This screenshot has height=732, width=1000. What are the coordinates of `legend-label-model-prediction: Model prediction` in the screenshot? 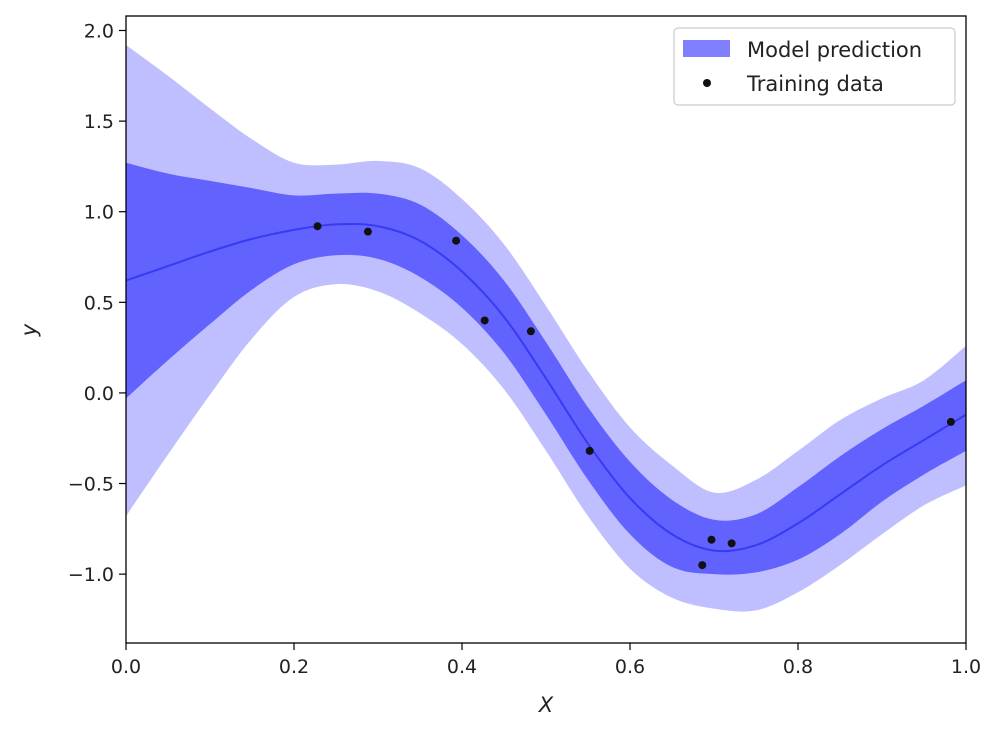 It's located at (834, 50).